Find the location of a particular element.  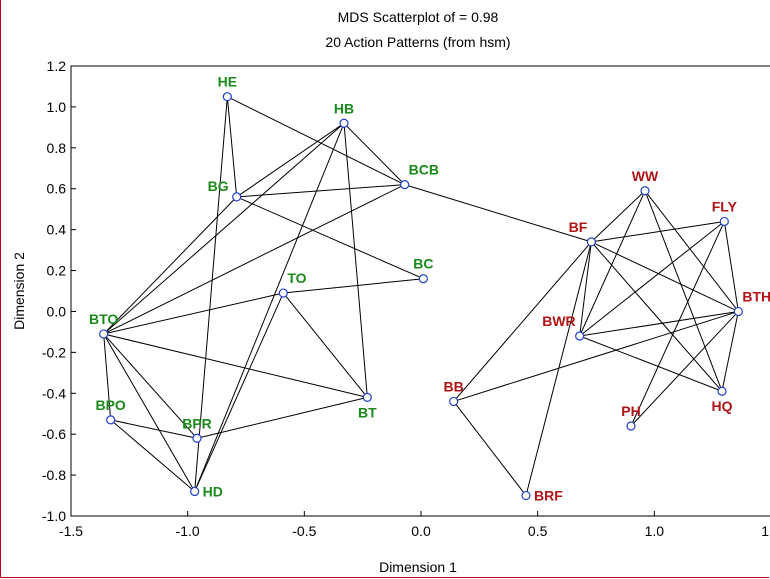

point-label-hb: HB is located at coordinates (344, 108).